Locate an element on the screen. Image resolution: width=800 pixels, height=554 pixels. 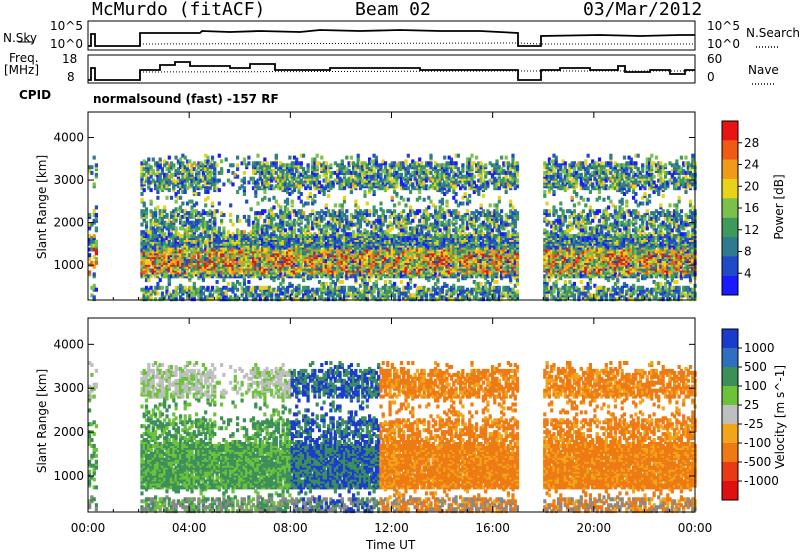
beam-title: Beam 02 is located at coordinates (393, 10).